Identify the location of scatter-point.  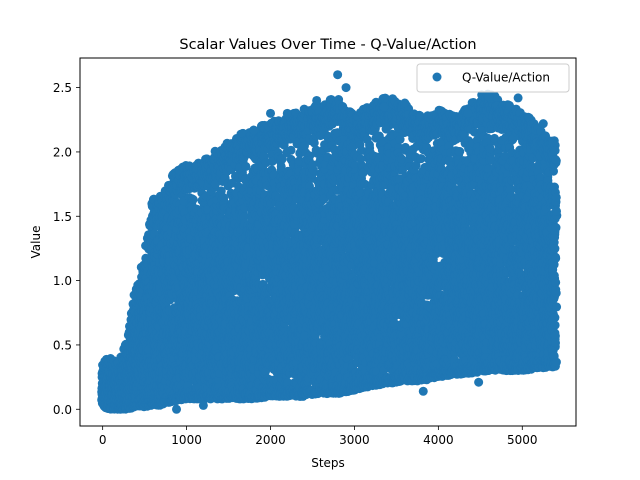
(193, 199).